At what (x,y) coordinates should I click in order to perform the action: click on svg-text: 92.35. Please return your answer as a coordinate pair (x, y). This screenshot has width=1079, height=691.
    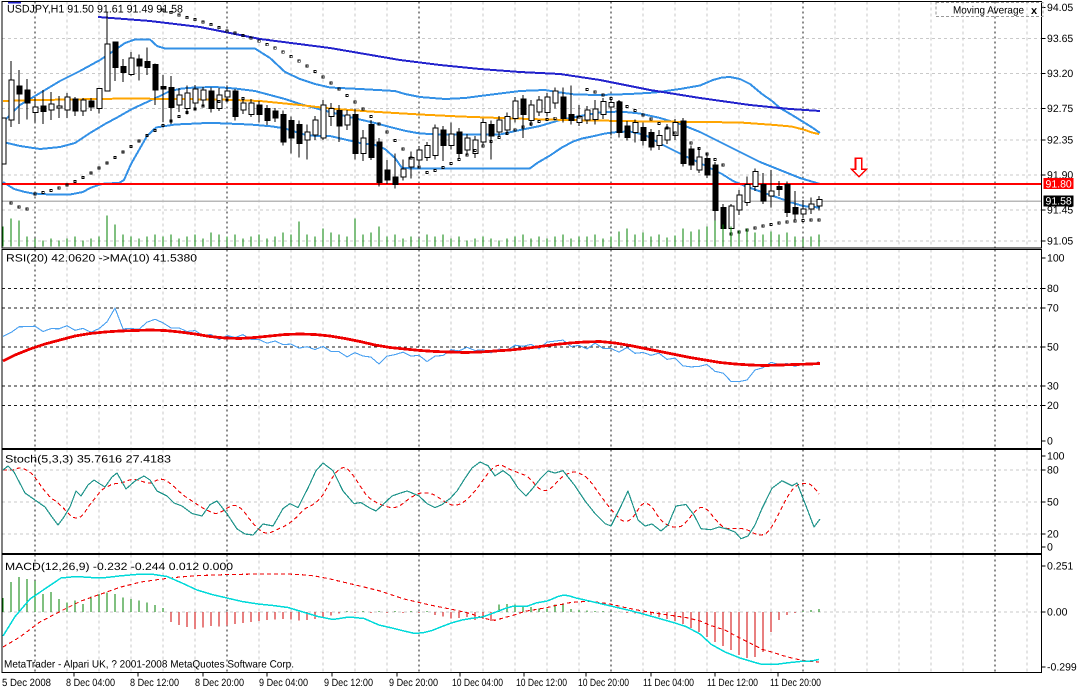
    Looking at the image, I should click on (1060, 140).